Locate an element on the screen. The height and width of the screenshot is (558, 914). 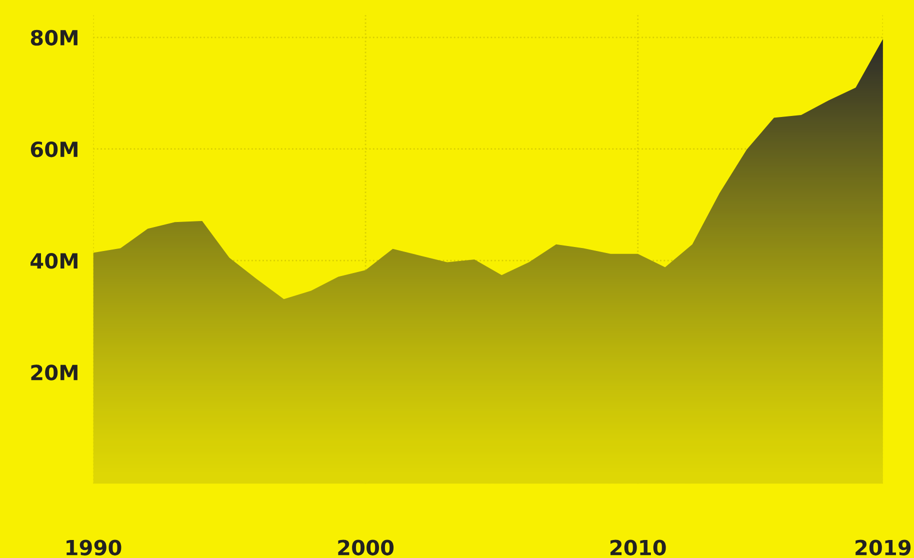
y-tick-label: 40M is located at coordinates (54, 261).